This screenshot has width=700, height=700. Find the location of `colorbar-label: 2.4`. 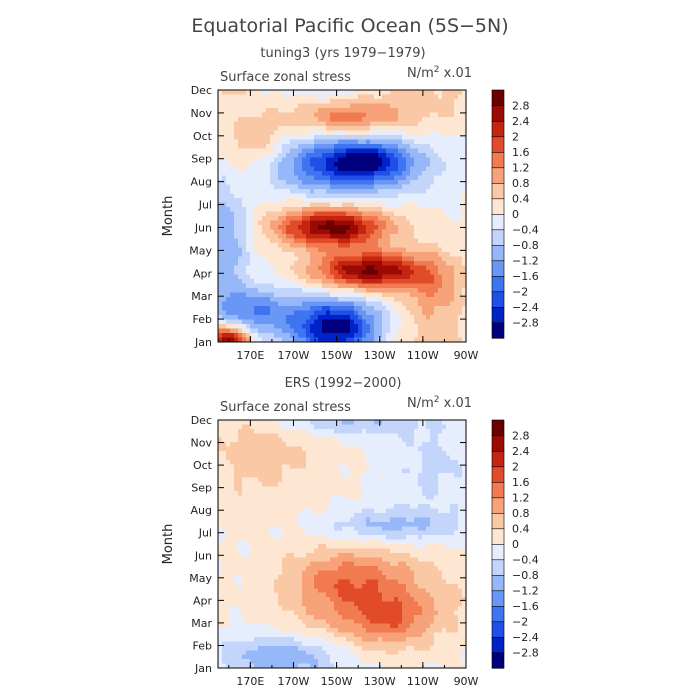

colorbar-label: 2.4 is located at coordinates (521, 121).